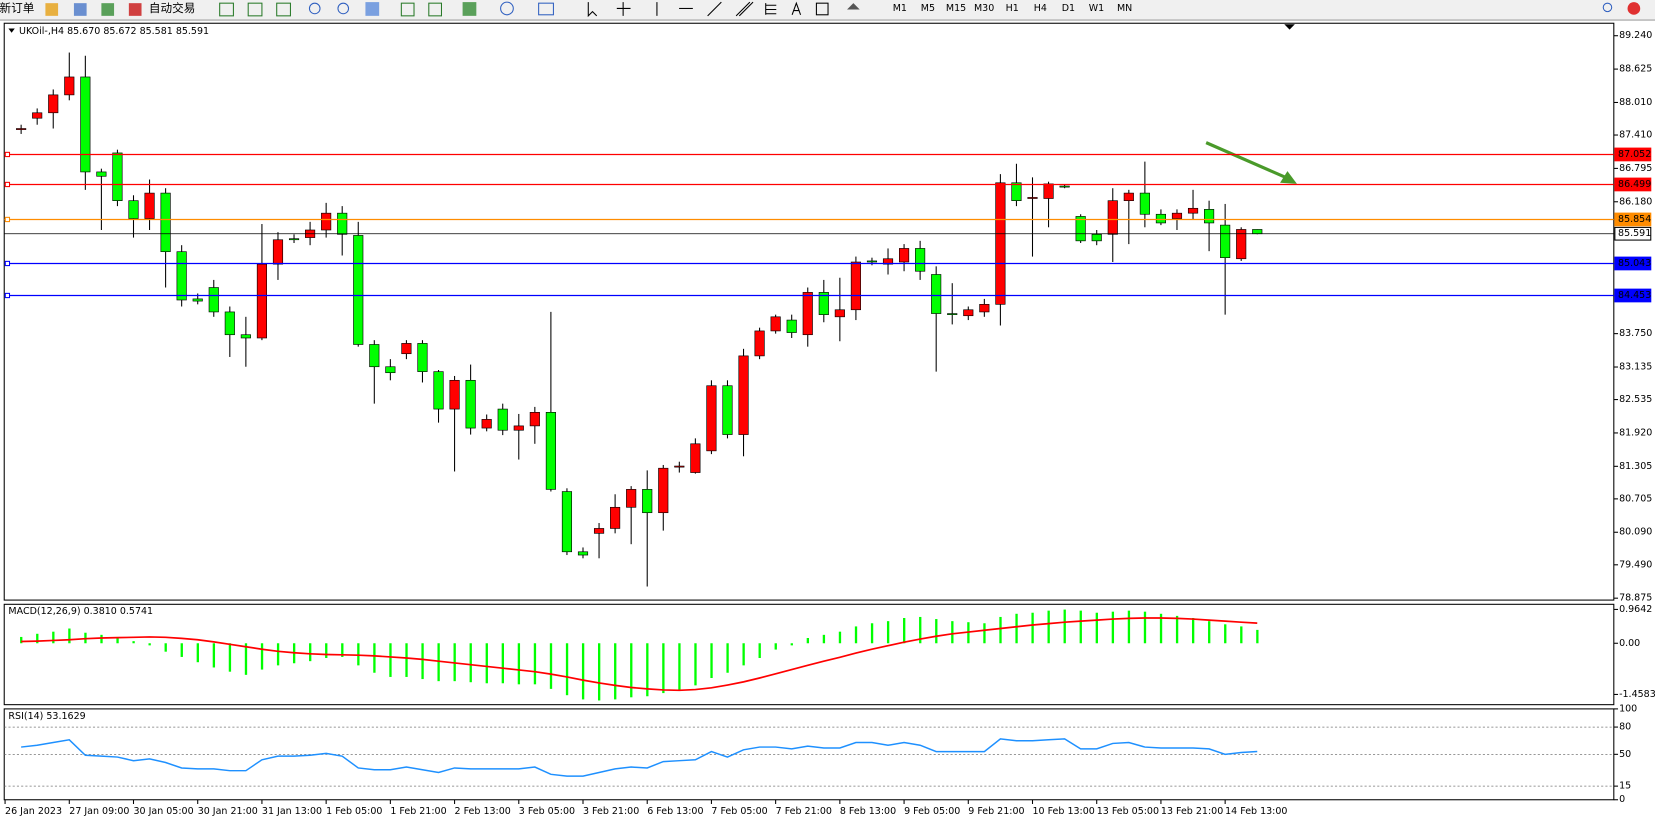  I want to click on fibo-tool, so click(771, 9).